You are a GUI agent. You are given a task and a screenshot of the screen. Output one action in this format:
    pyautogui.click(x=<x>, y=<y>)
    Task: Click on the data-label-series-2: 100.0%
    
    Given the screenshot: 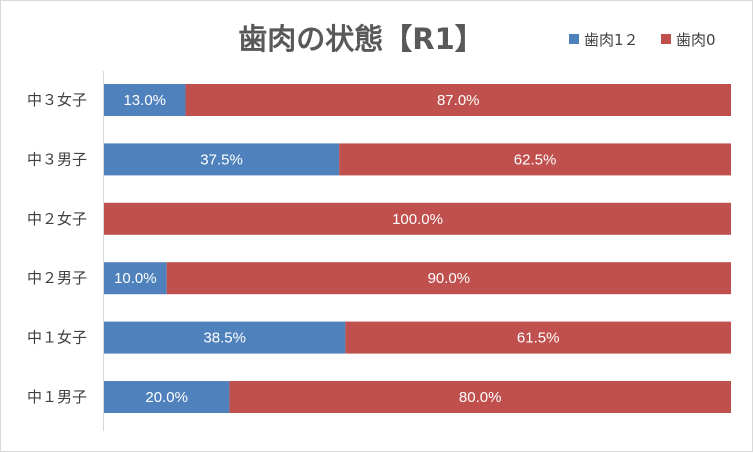 What is the action you would take?
    pyautogui.click(x=417, y=219)
    